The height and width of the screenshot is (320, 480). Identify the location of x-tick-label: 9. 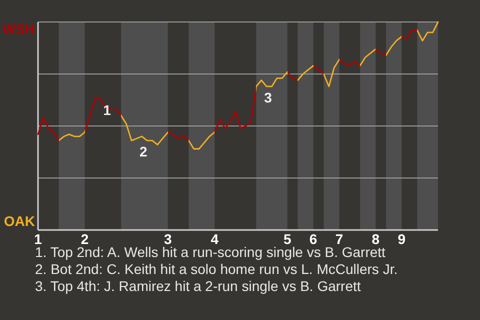
(402, 239).